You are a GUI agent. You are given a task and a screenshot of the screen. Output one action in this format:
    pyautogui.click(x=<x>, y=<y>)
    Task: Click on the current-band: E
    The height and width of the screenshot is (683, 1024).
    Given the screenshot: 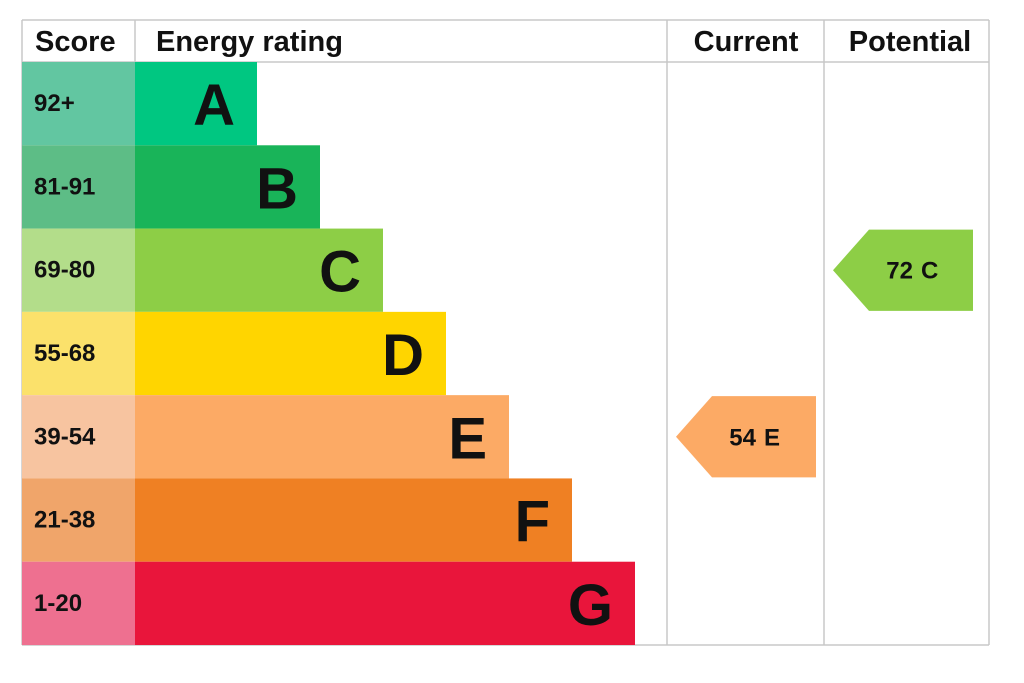 What is the action you would take?
    pyautogui.click(x=772, y=437)
    